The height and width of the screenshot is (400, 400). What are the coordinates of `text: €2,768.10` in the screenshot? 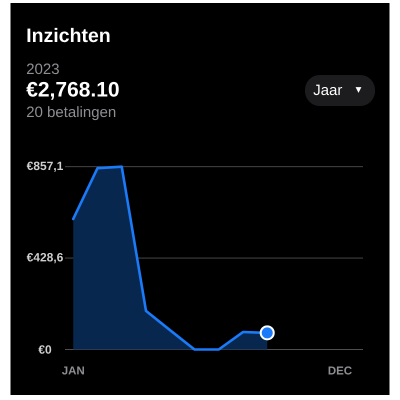 It's located at (72, 91).